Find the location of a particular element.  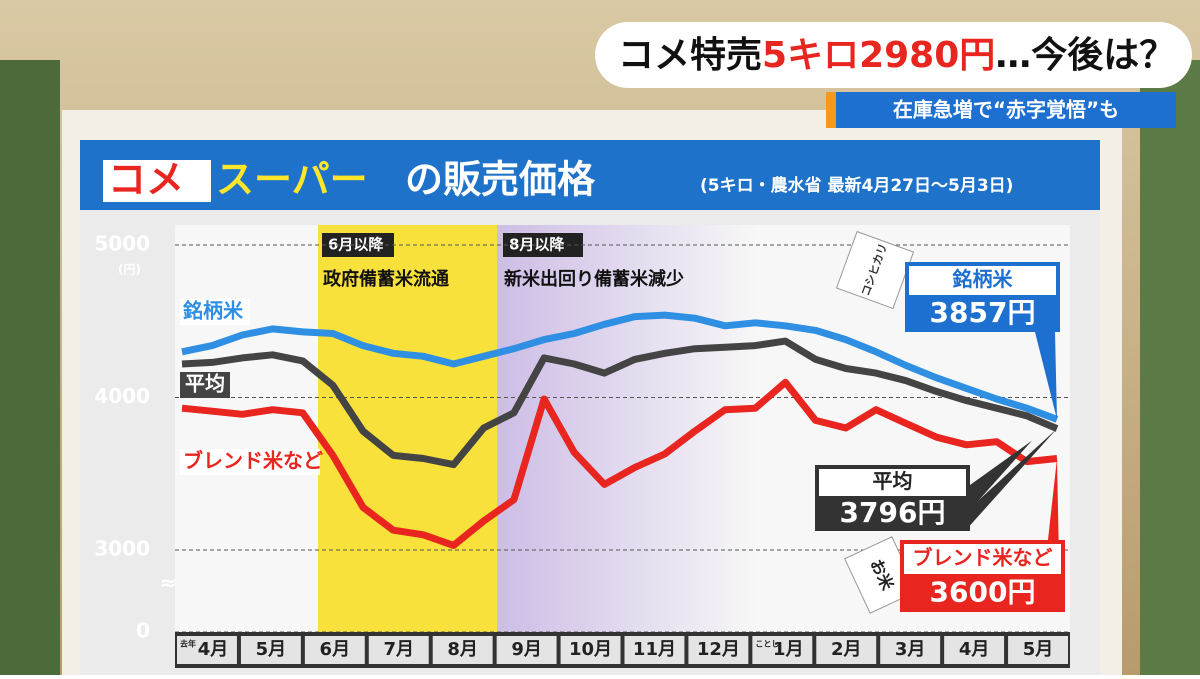

subheadline-accent is located at coordinates (831, 110).